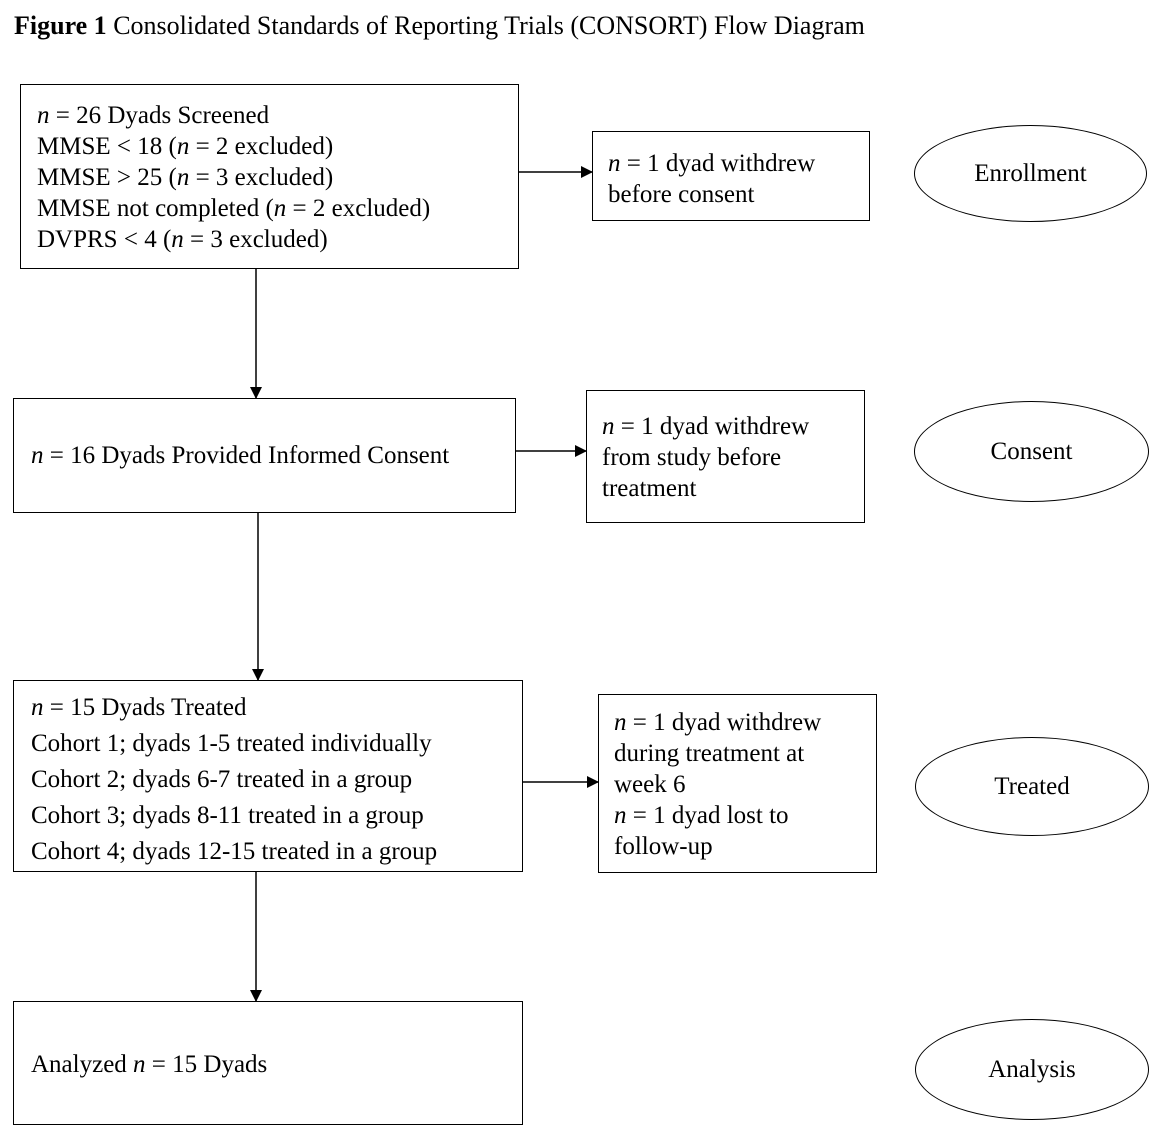 This screenshot has height=1144, width=1162. I want to click on analyzed-box: Analyzed n = 15 Dyads, so click(268, 1063).